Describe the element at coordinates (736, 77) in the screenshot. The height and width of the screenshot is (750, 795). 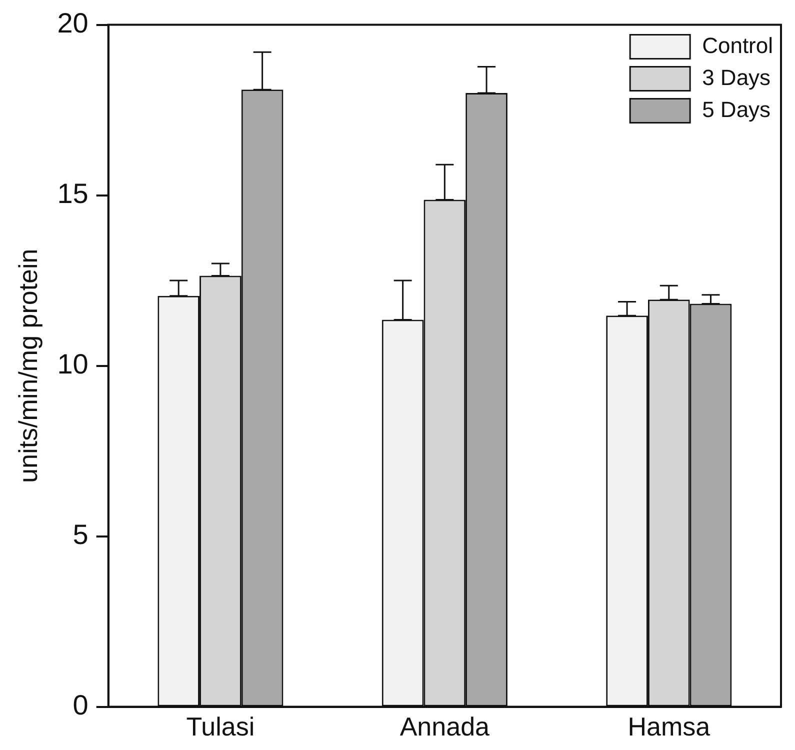
I see `legend-label: 3 Days` at that location.